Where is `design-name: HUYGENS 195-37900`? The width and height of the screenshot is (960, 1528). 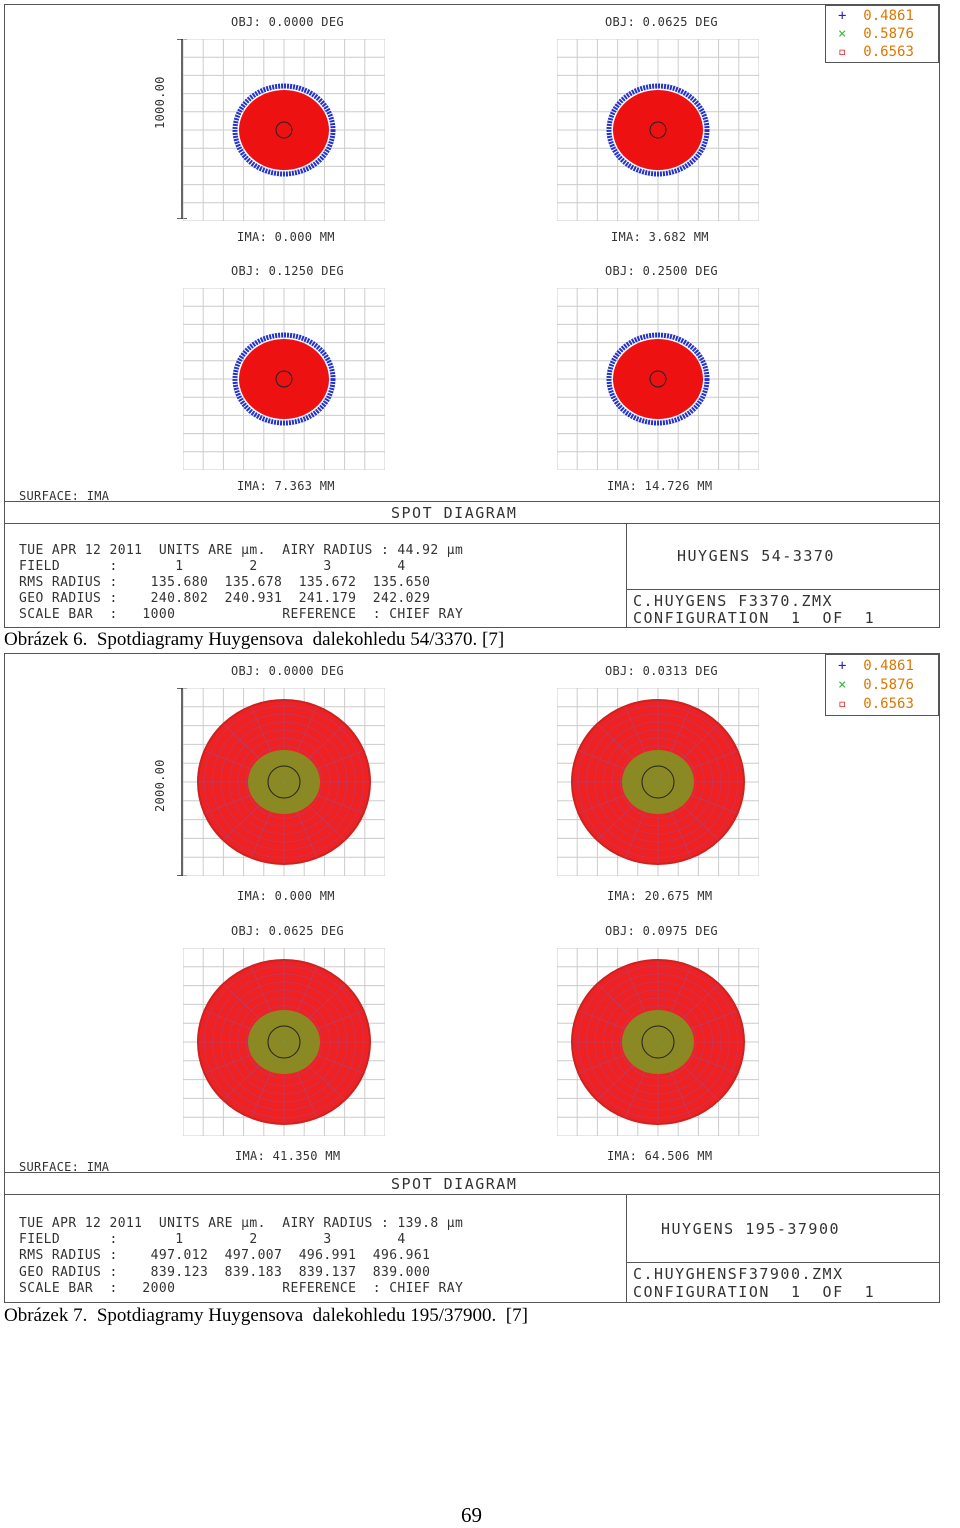
design-name: HUYGENS 195-37900 is located at coordinates (751, 1229).